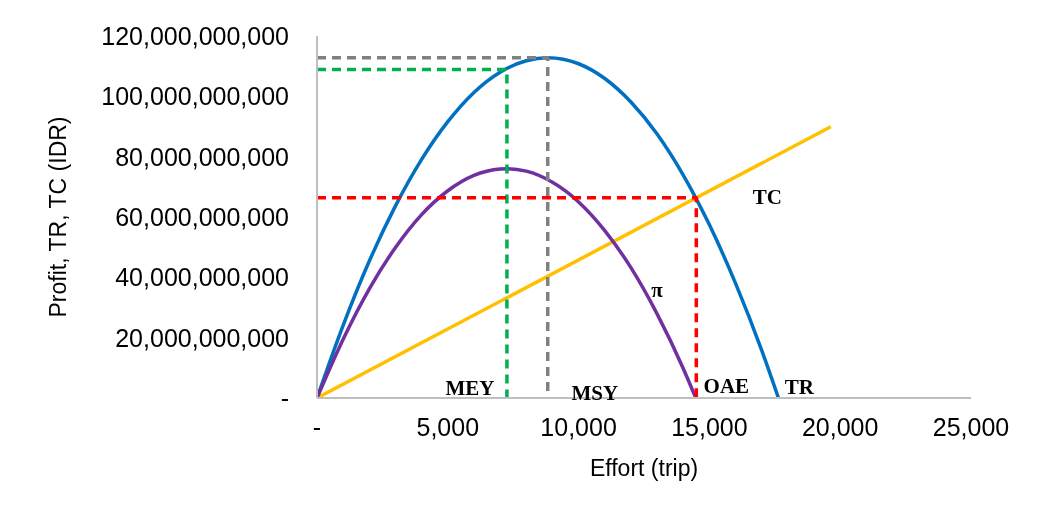 Image resolution: width=1045 pixels, height=513 pixels. What do you see at coordinates (799, 387) in the screenshot?
I see `annotation: TR` at bounding box center [799, 387].